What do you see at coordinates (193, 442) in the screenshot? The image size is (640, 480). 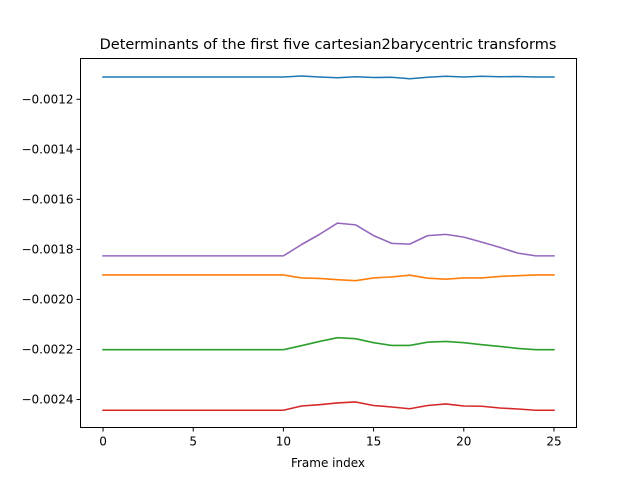 I see `x-tick-label: 5` at bounding box center [193, 442].